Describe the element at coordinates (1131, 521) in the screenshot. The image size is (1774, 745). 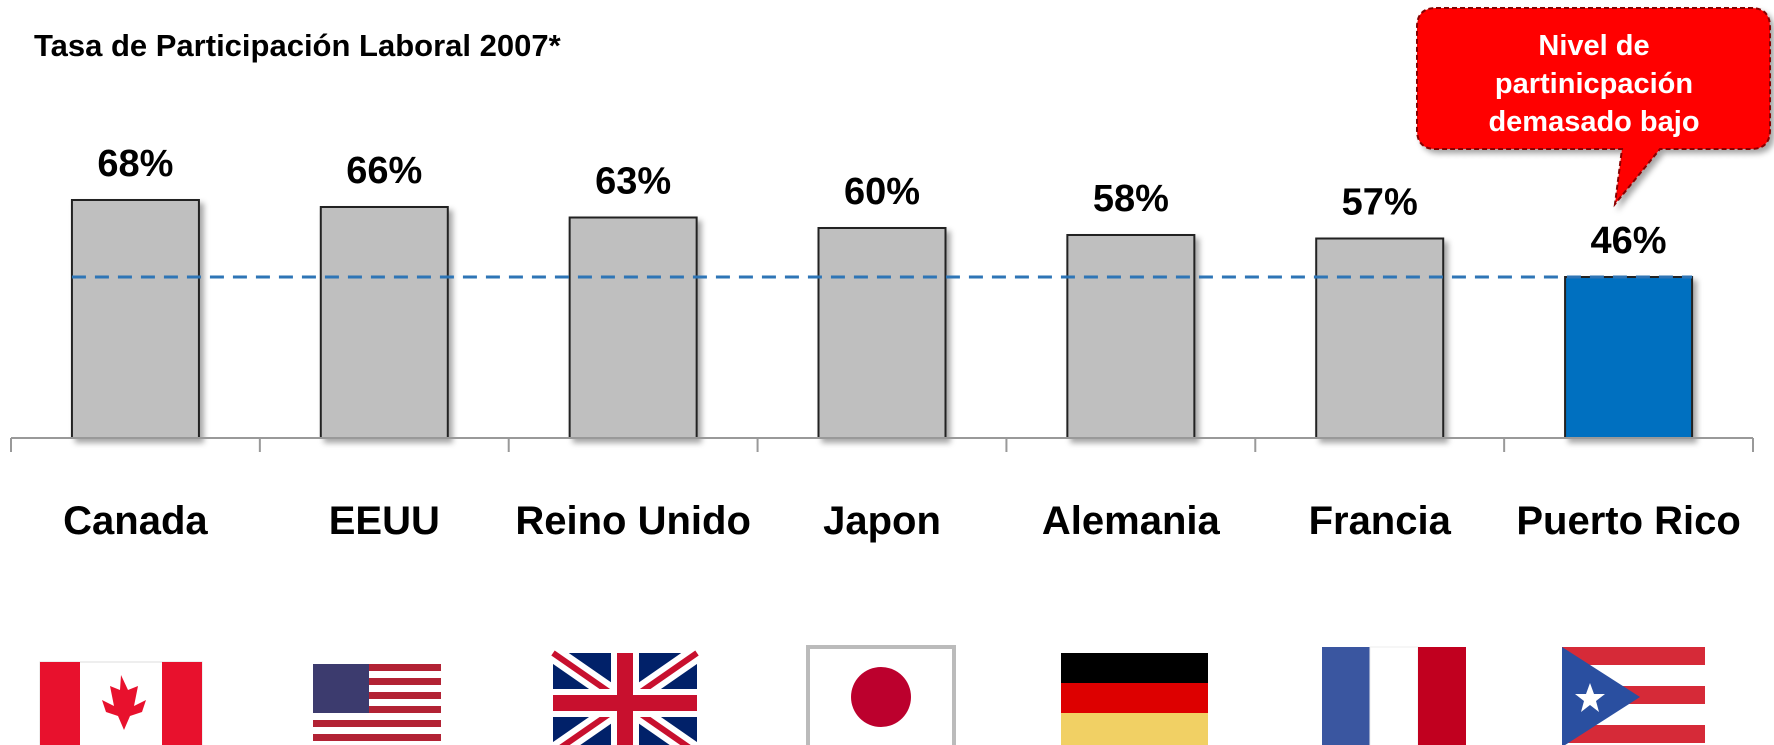
I see `x-tick-label: Alemania` at that location.